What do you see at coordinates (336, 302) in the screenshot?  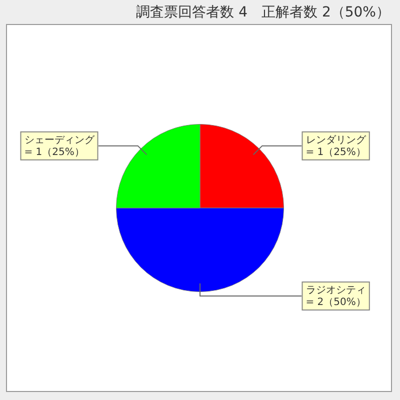 I see `data-label: = 2（50%）` at bounding box center [336, 302].